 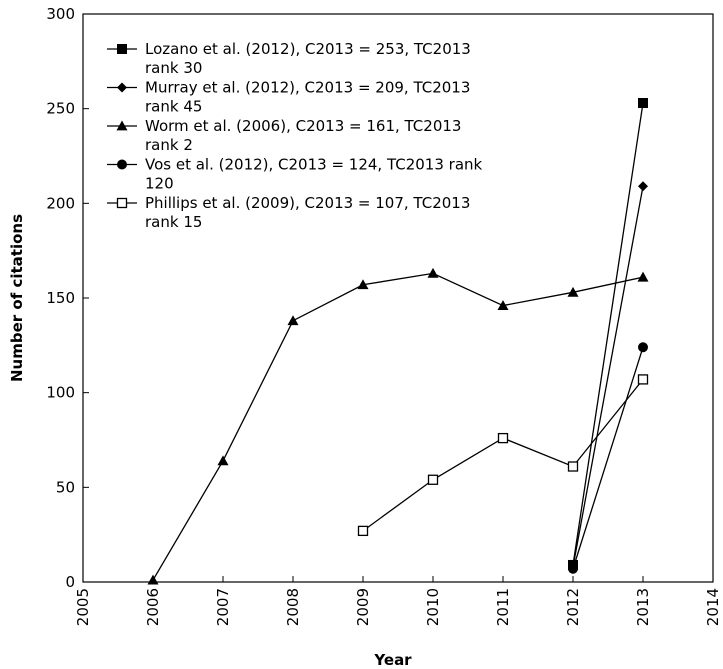 I want to click on x-tick-label: 2013, so click(x=643, y=607).